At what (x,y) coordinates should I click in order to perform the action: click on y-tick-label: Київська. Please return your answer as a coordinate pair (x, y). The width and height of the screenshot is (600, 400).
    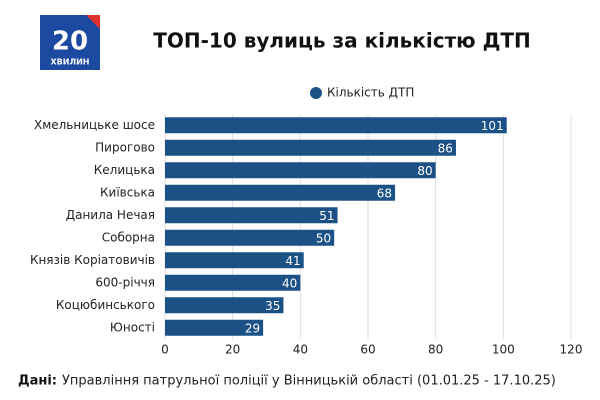
    Looking at the image, I should click on (127, 192).